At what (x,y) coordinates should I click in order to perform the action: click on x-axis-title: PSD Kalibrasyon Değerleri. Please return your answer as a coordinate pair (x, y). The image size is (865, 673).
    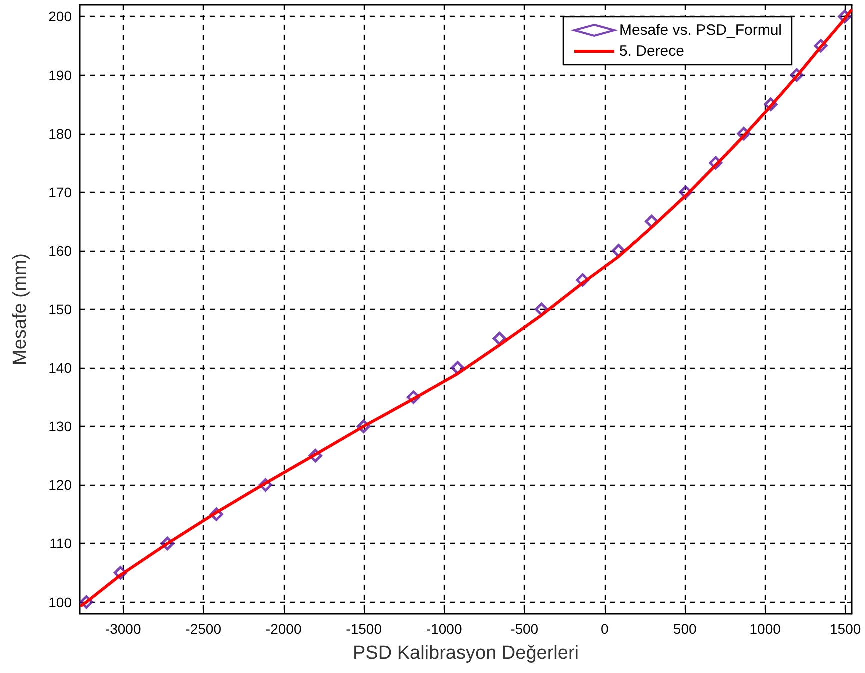
    Looking at the image, I should click on (466, 653).